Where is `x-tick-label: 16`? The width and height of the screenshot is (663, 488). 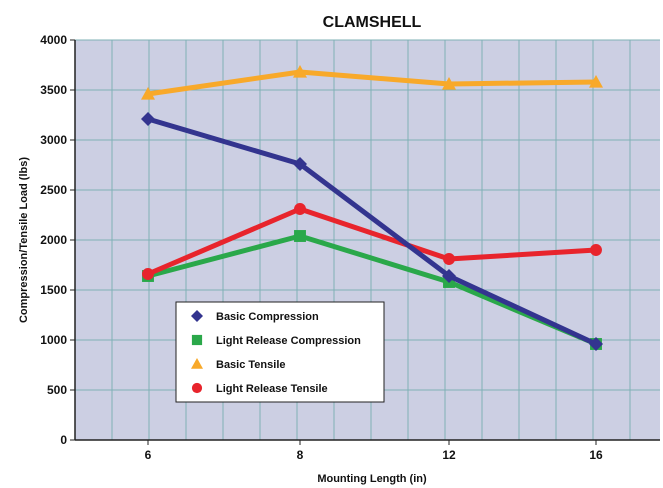
x-tick-label: 16 is located at coordinates (596, 455).